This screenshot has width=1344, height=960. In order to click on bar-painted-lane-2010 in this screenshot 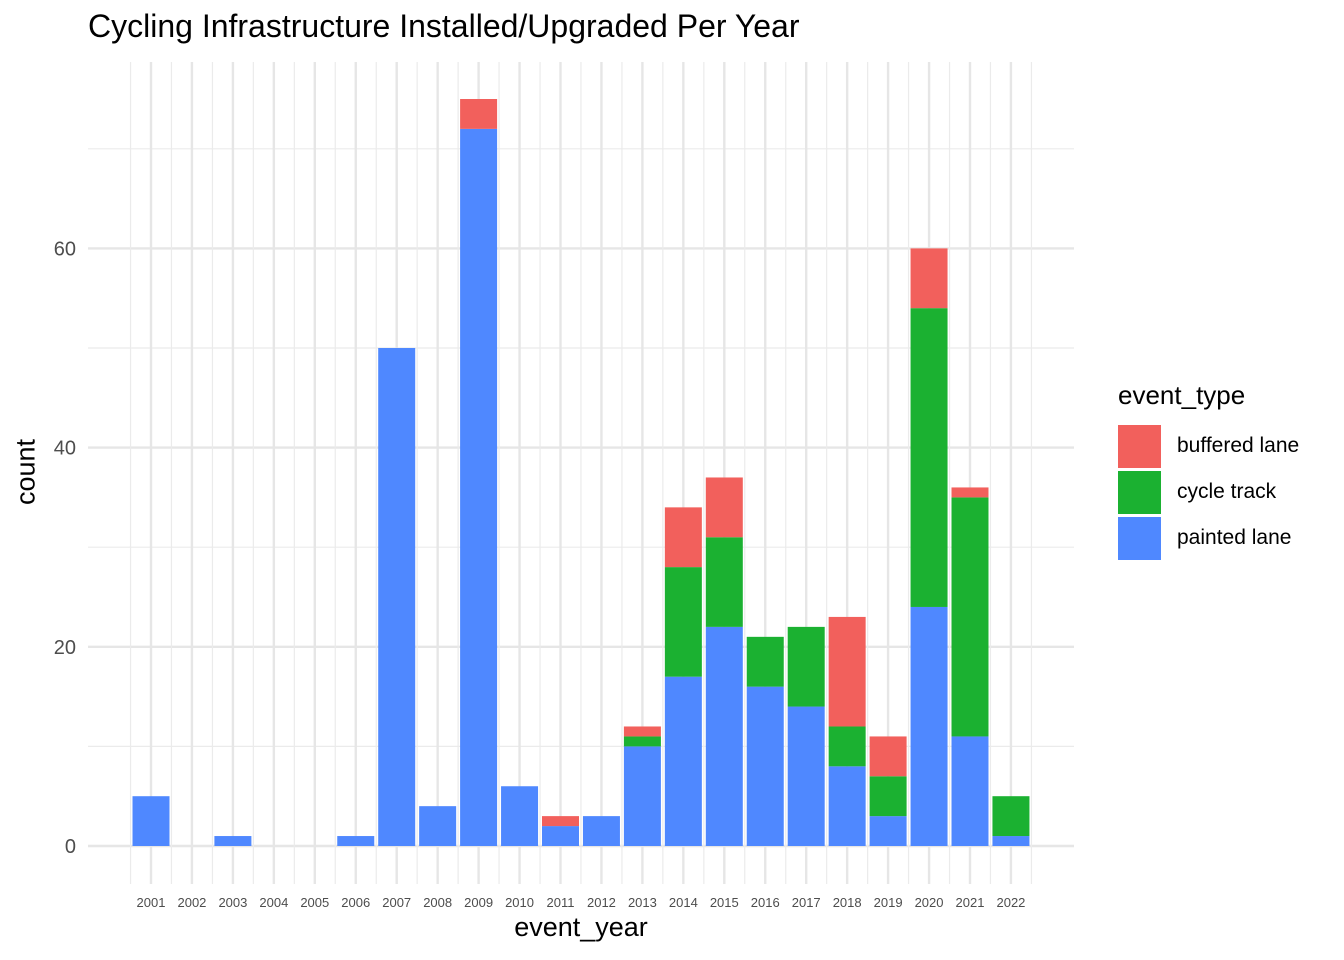, I will do `click(520, 816)`.